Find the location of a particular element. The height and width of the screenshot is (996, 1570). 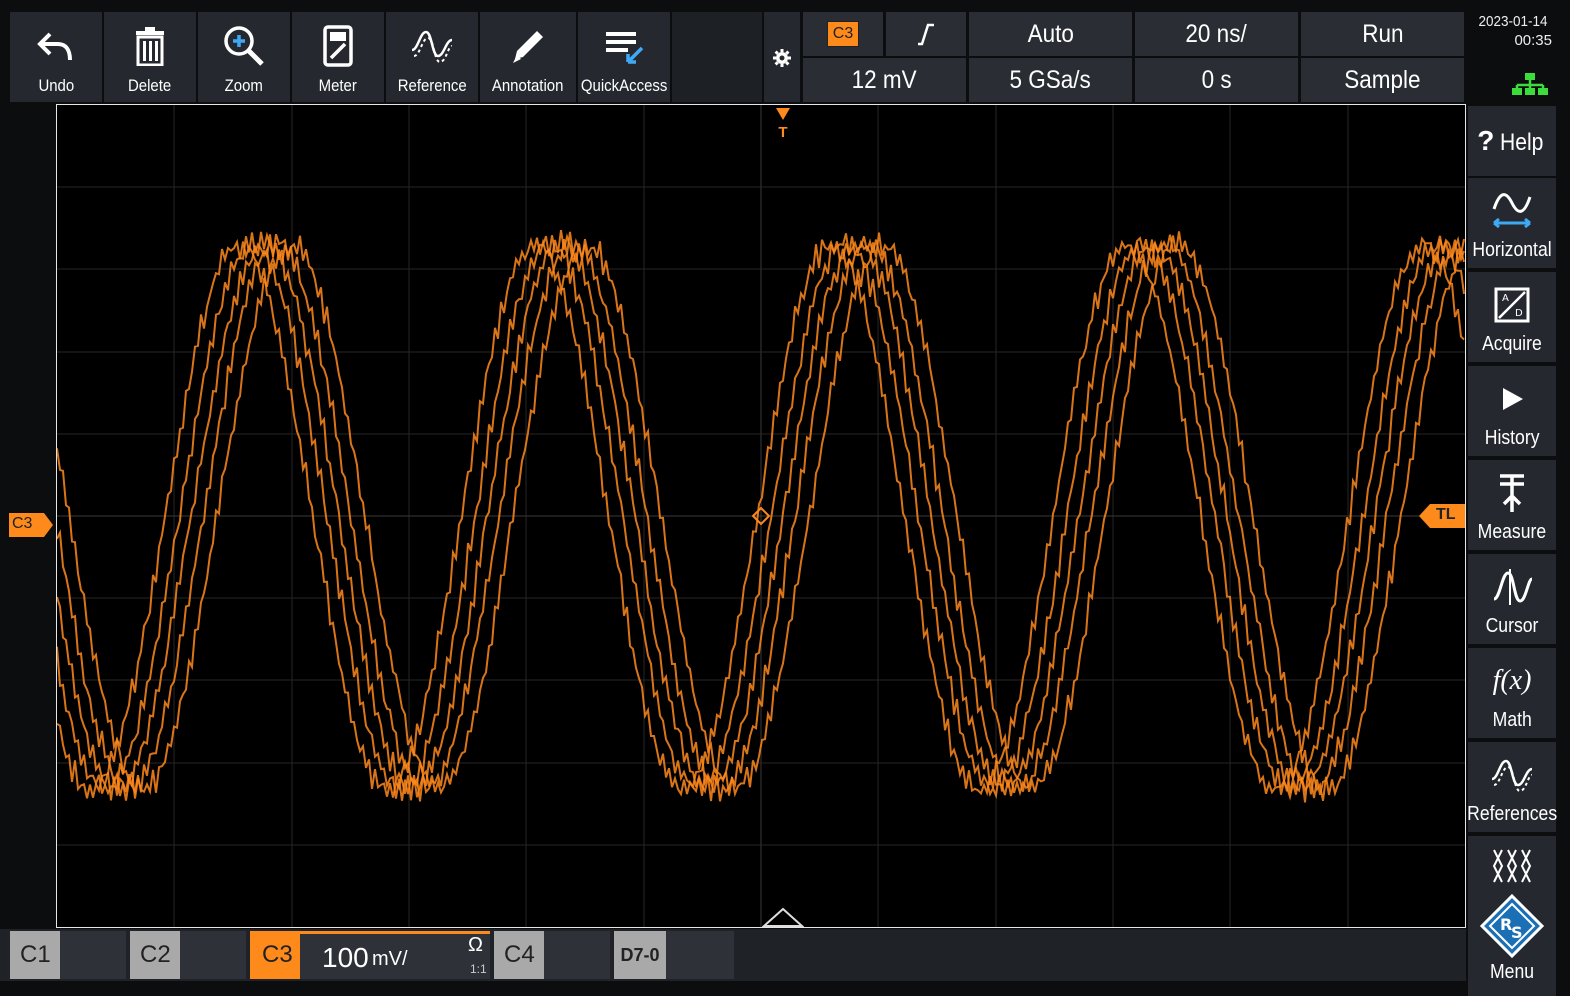

trigger-marker-label: T is located at coordinates (783, 132).